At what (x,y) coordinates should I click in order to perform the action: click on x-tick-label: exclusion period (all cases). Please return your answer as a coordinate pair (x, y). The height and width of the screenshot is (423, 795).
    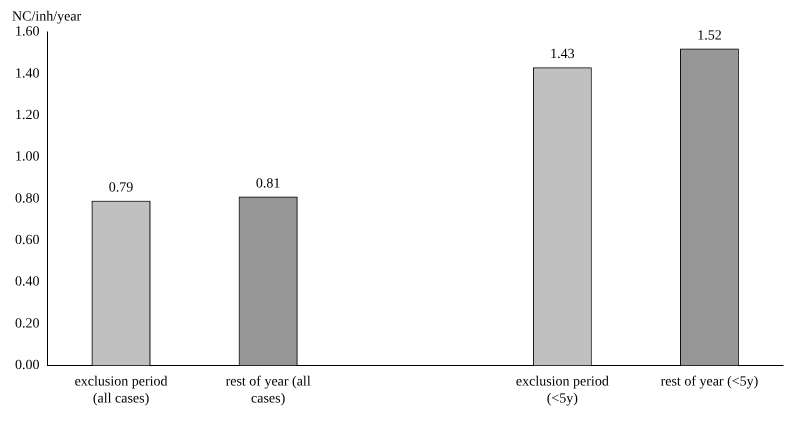
    Looking at the image, I should click on (121, 390).